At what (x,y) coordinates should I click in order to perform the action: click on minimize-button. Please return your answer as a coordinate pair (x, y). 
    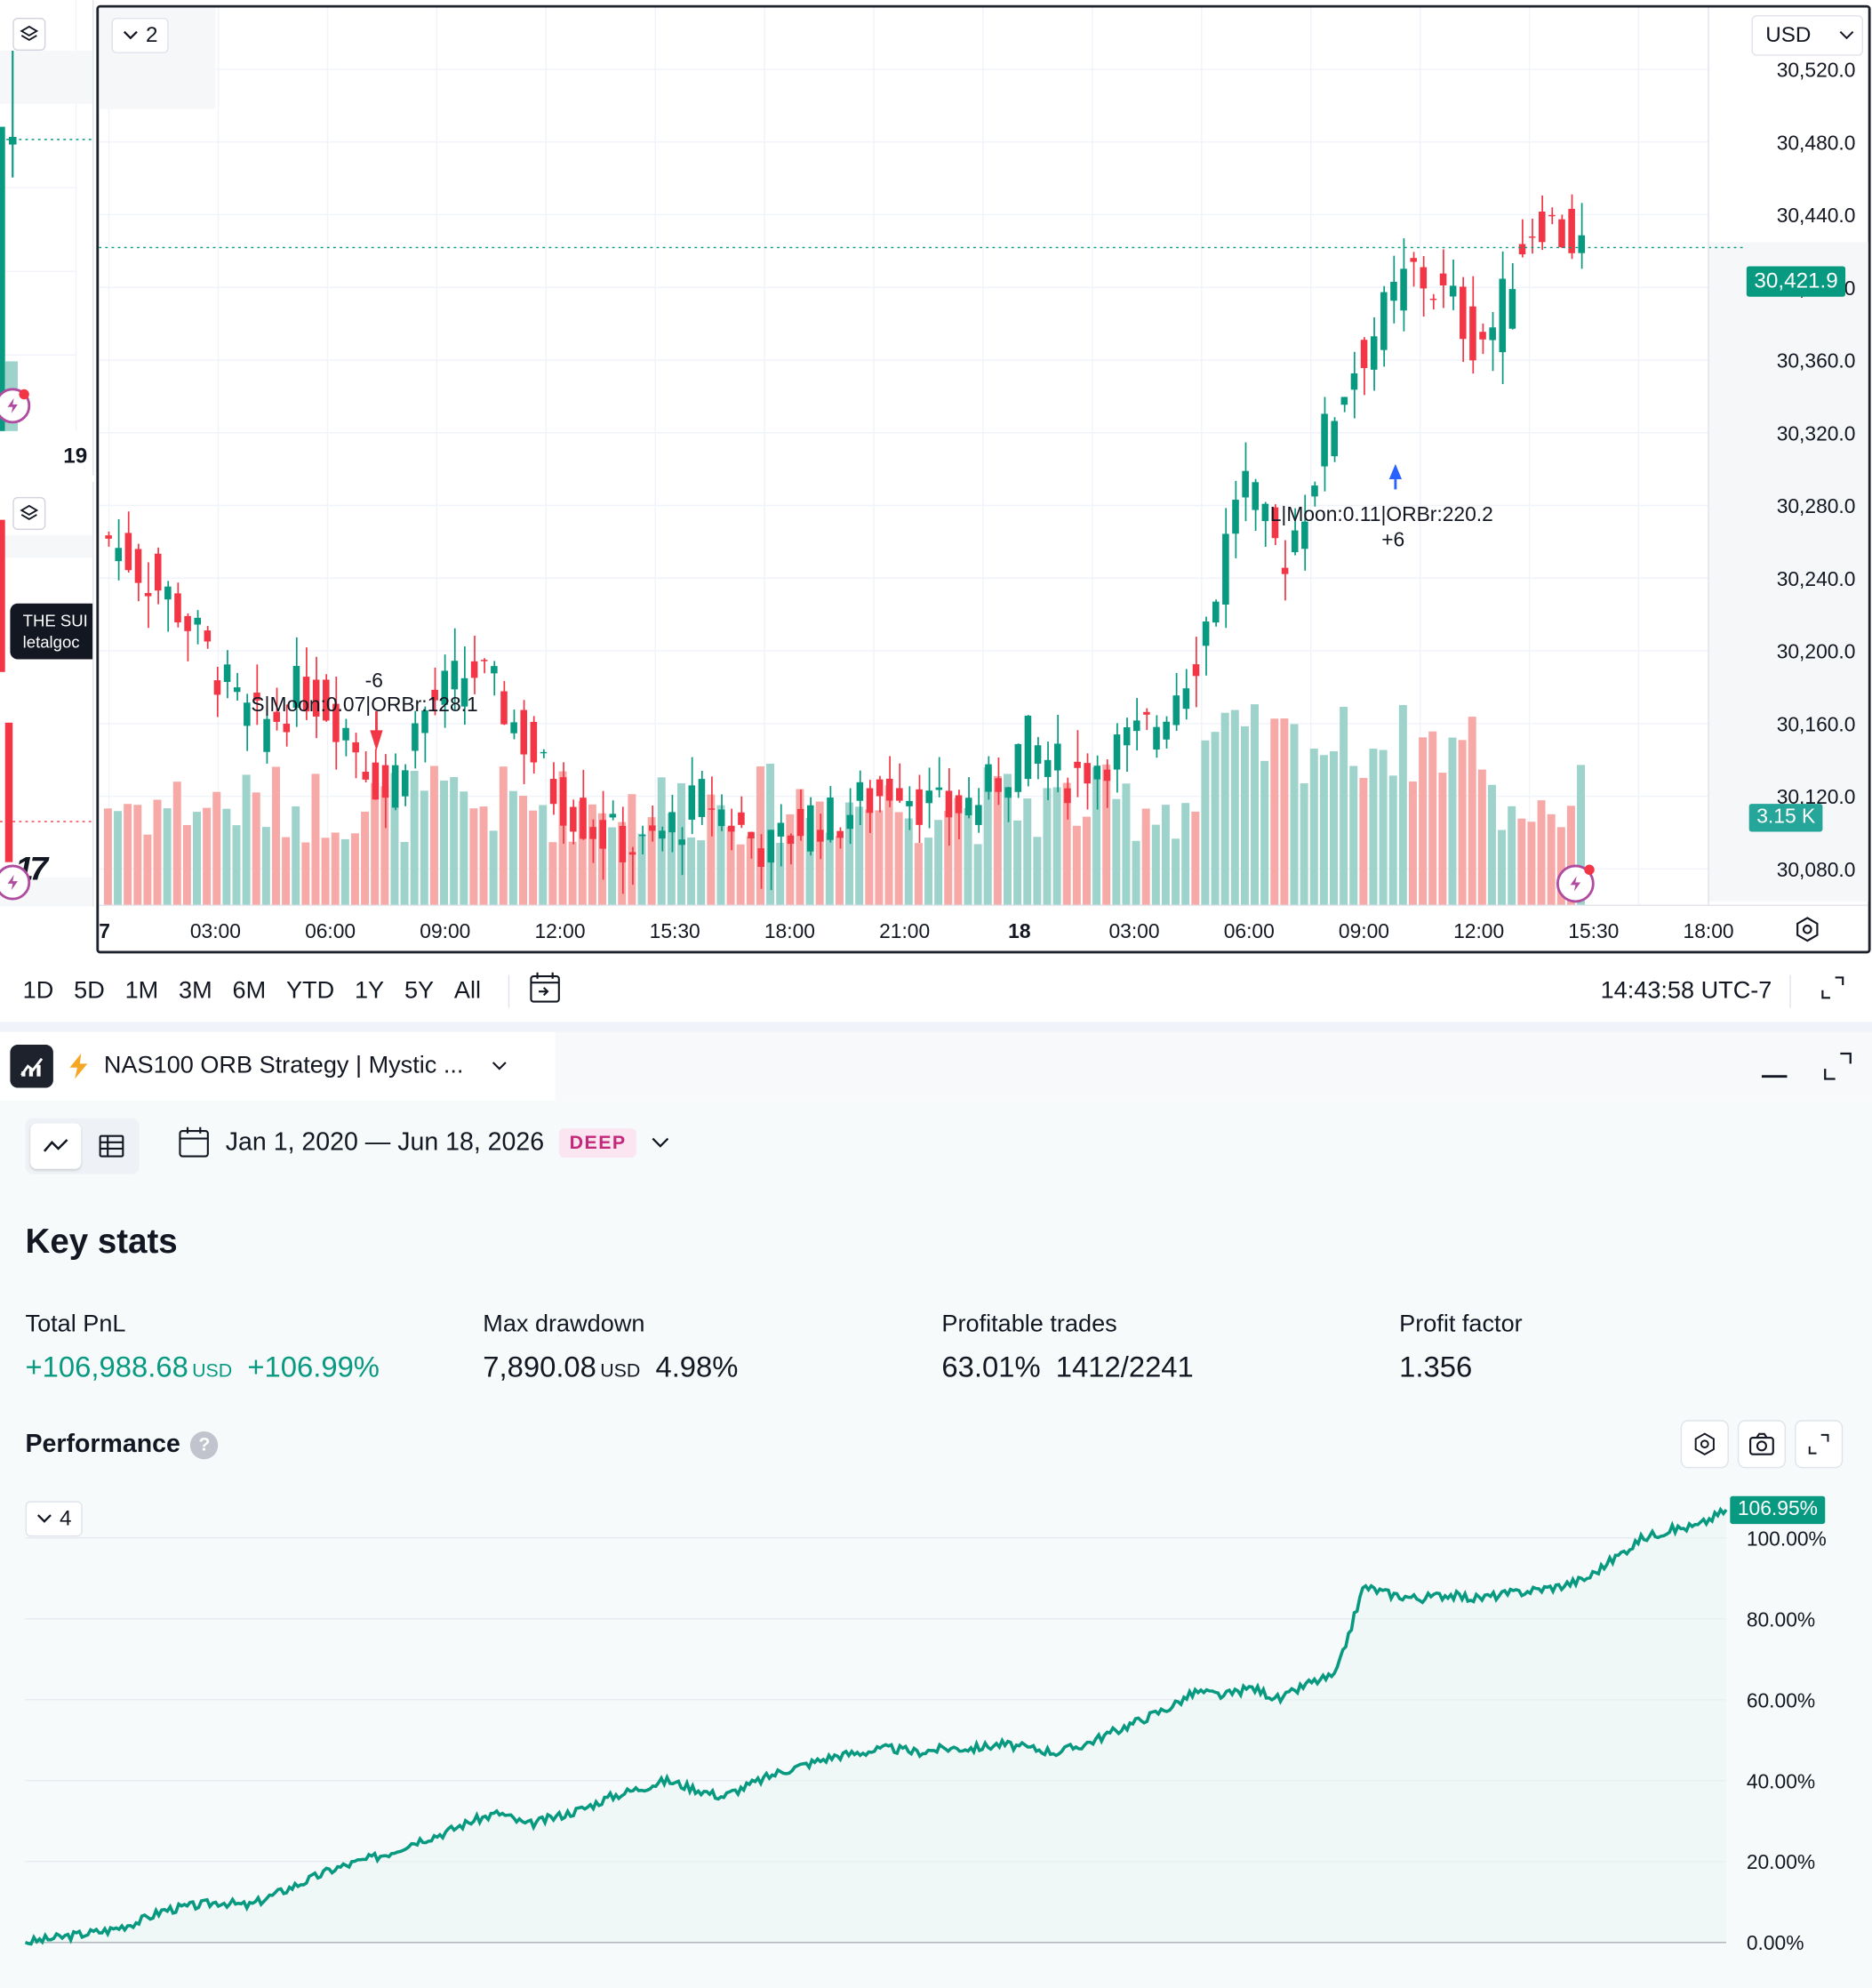
    Looking at the image, I should click on (1774, 1076).